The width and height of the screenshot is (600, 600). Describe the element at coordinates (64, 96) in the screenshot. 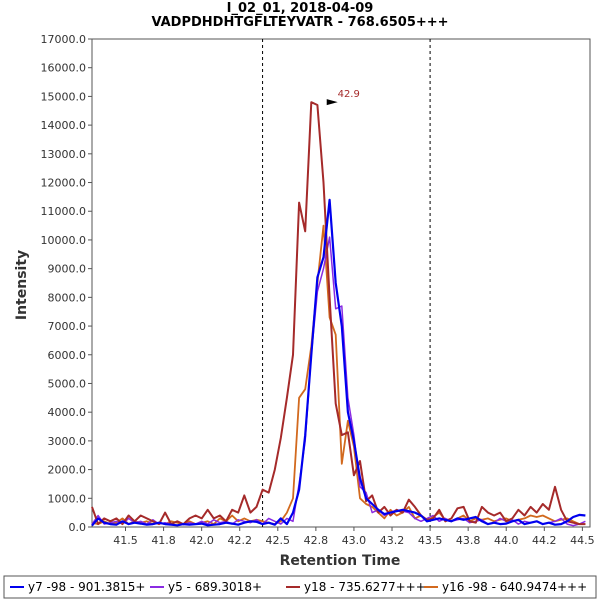

I see `y-tick-label: 15000.0` at that location.